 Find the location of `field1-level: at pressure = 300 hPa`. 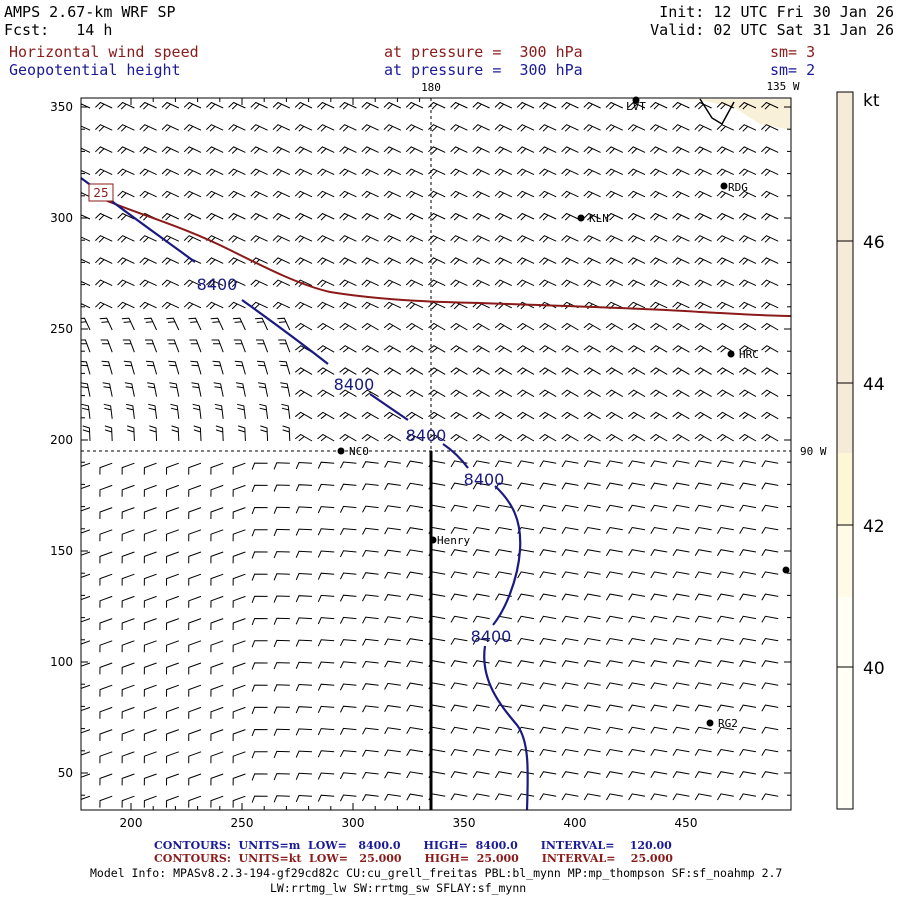

field1-level: at pressure = 300 hPa is located at coordinates (483, 52).